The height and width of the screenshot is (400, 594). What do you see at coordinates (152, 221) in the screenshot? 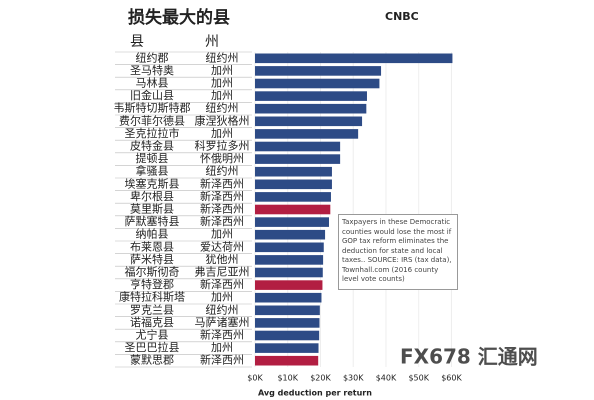
I see `y-tick-label: 萨默塞特县` at bounding box center [152, 221].